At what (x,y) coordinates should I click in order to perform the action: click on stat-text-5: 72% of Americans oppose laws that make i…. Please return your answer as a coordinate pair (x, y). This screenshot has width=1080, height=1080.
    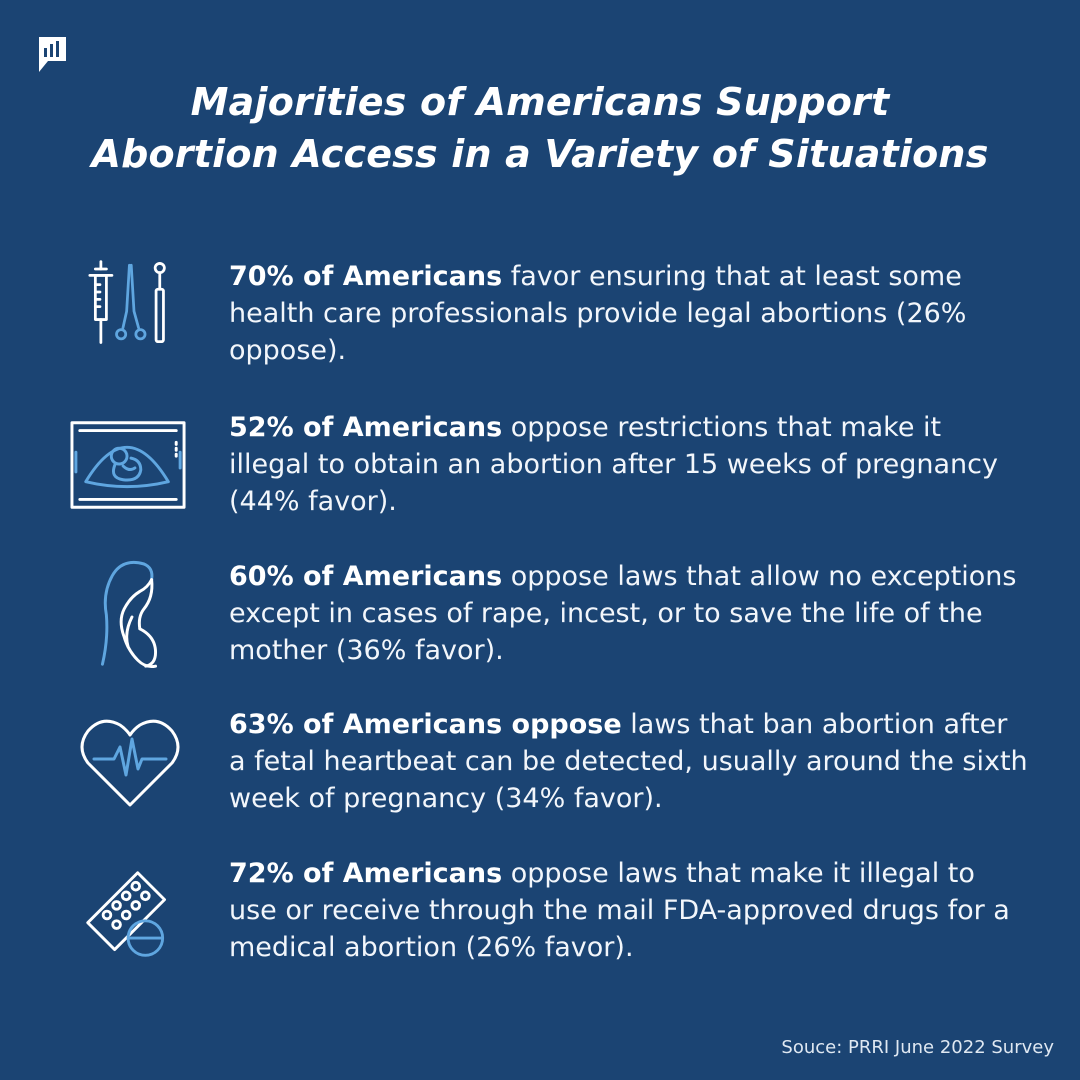
    Looking at the image, I should click on (629, 910).